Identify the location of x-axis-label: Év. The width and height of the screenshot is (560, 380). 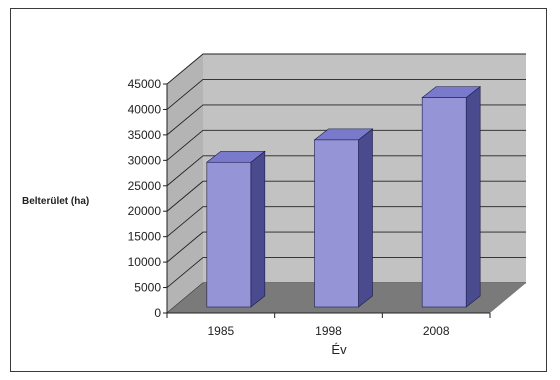
(339, 349).